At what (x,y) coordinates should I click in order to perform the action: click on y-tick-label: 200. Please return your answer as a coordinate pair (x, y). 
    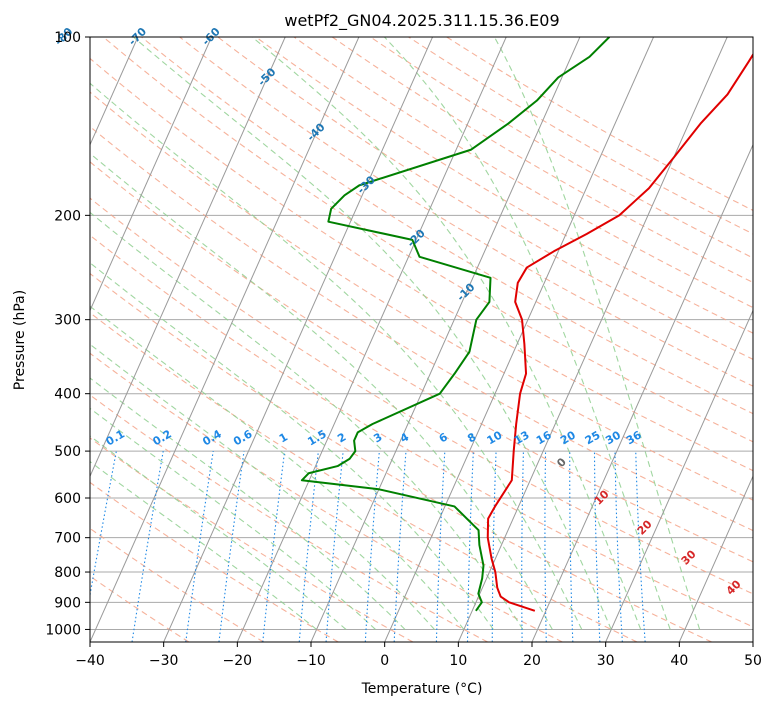
    Looking at the image, I should click on (67, 216).